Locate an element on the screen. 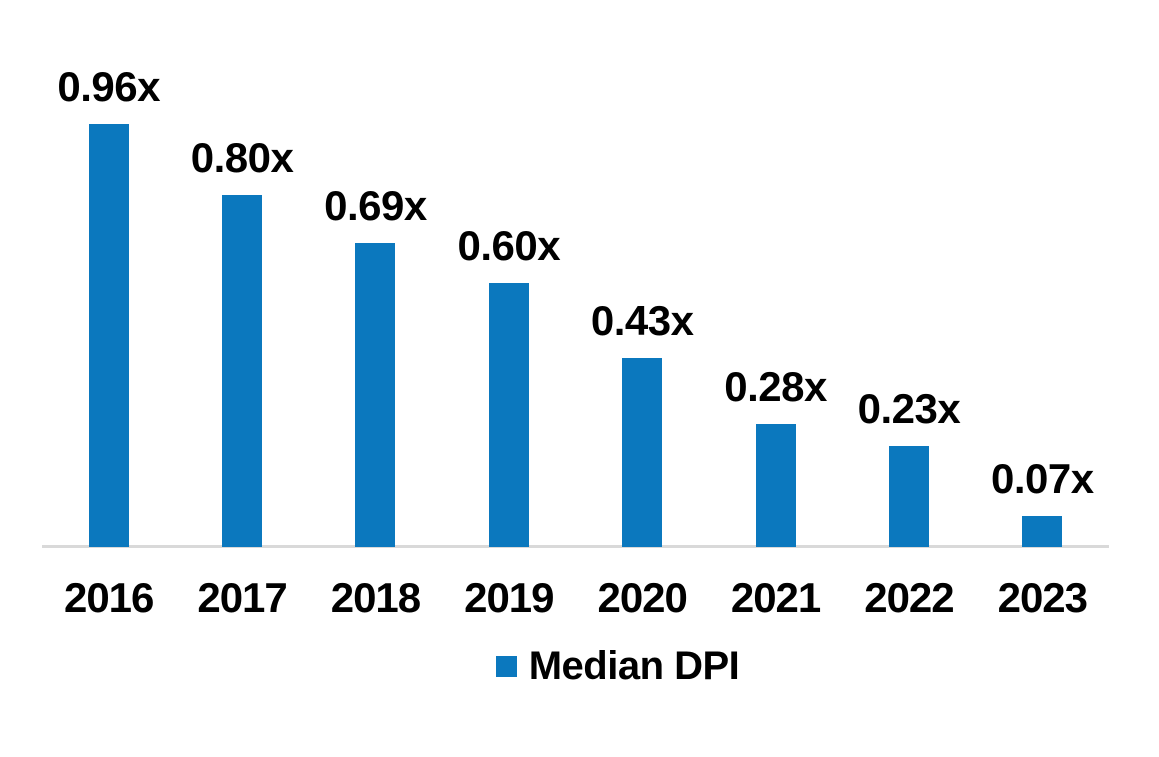 This screenshot has width=1159, height=757. bar-value-label: 0.07x is located at coordinates (1042, 478).